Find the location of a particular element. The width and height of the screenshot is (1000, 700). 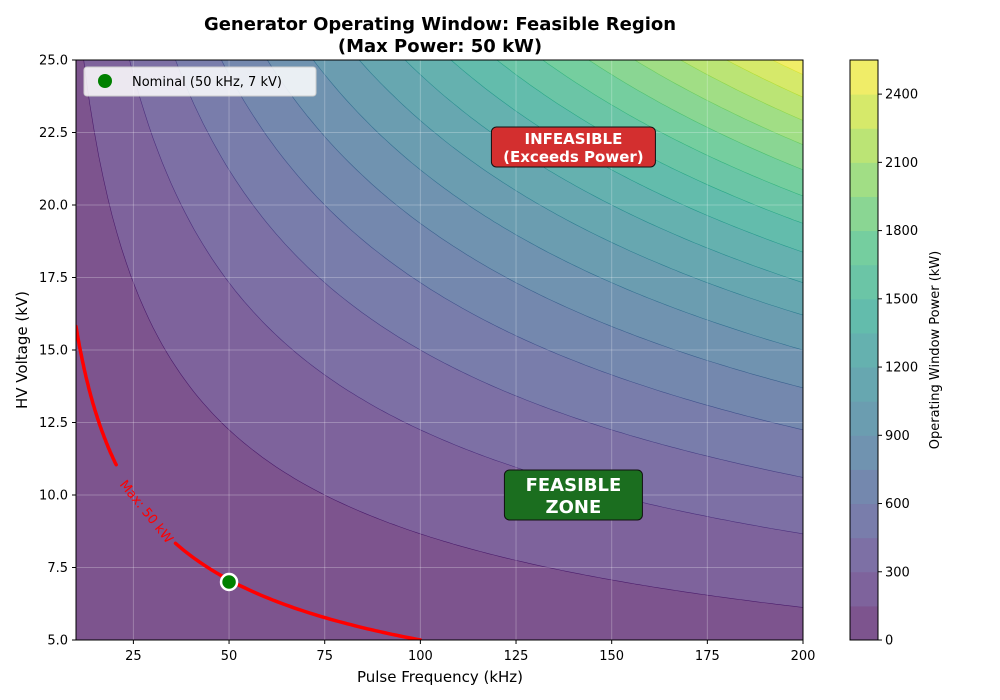

infeasible-badge-line1: INFEASIBLE is located at coordinates (573, 139).